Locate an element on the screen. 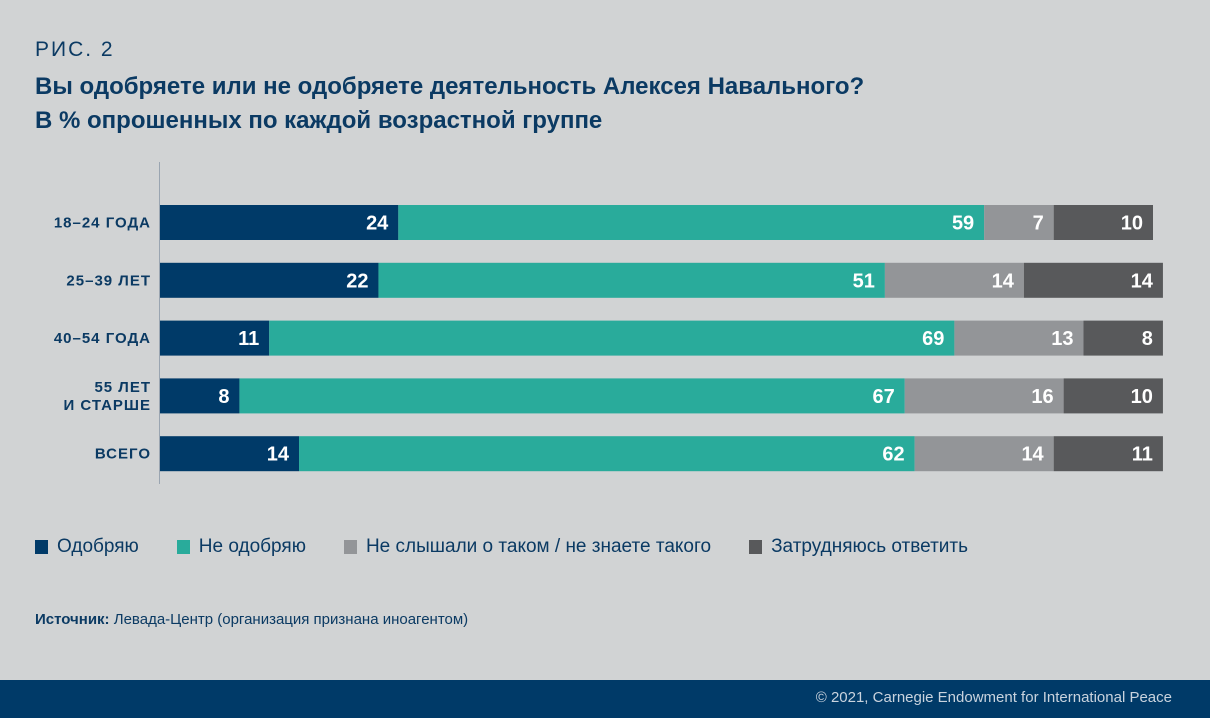  category-label: 55 ЛЕТ И СТАРШЕ is located at coordinates (107, 396).